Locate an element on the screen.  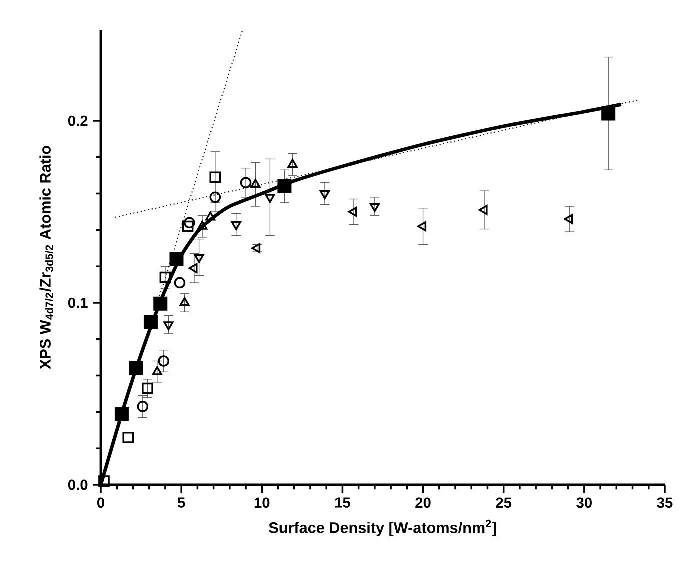
y-axis-title: XPS W$_{4d7/2}$/Zr$_{3d5/2}$ Atomic Ratio is located at coordinates (47, 258).